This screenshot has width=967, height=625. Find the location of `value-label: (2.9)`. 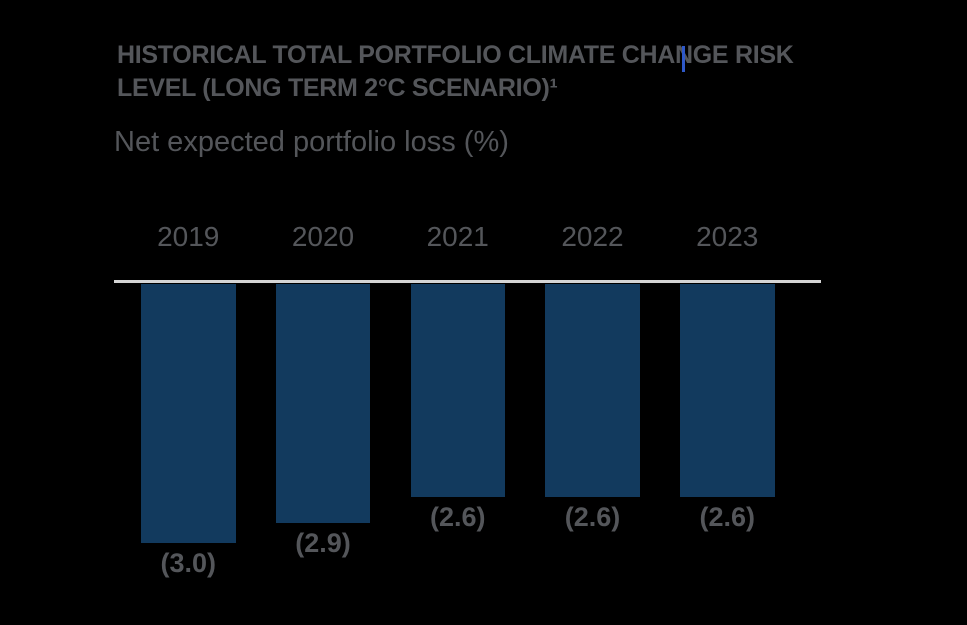

value-label: (2.9) is located at coordinates (323, 543).